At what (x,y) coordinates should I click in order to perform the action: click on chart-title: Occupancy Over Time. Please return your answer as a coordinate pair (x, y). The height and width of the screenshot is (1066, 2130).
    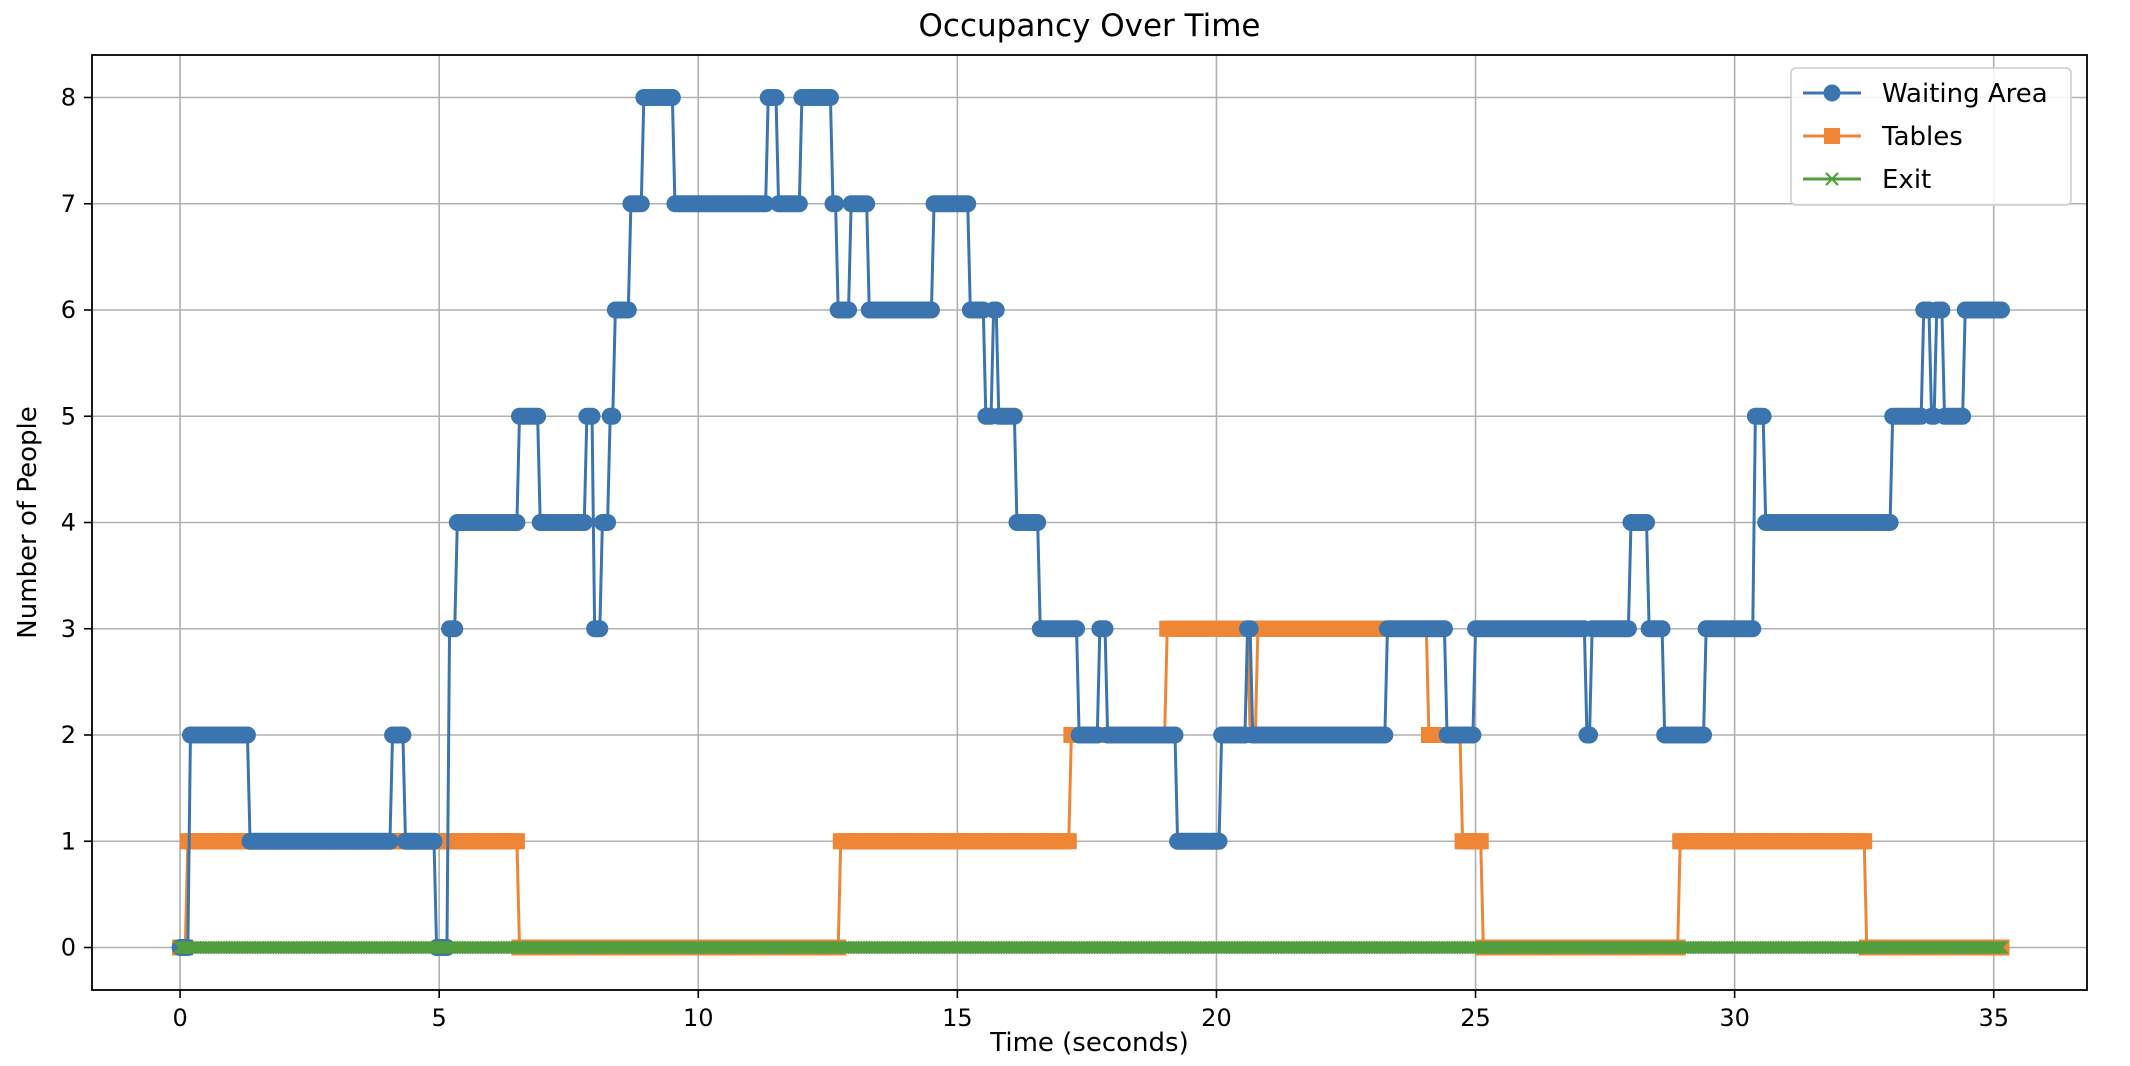
    Looking at the image, I should click on (1090, 26).